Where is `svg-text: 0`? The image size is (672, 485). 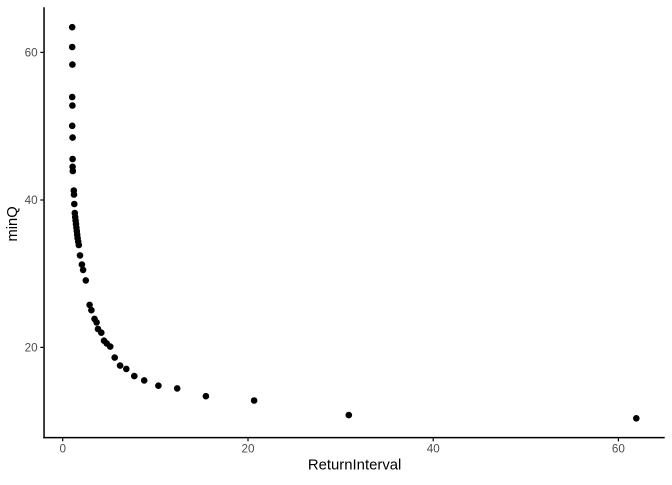 svg-text: 0 is located at coordinates (62, 449).